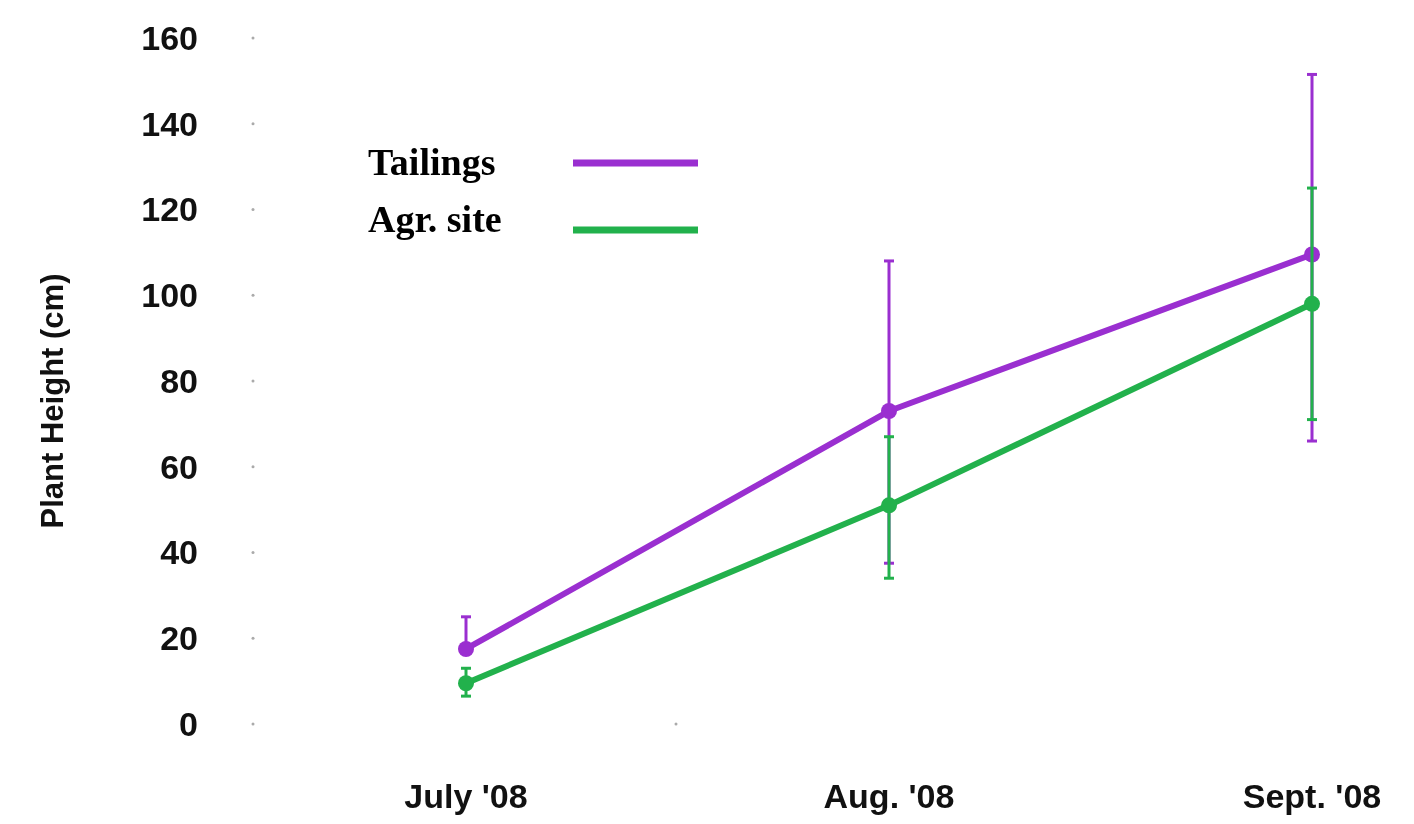 The image size is (1414, 824). I want to click on y-tick-label: 80, so click(179, 380).